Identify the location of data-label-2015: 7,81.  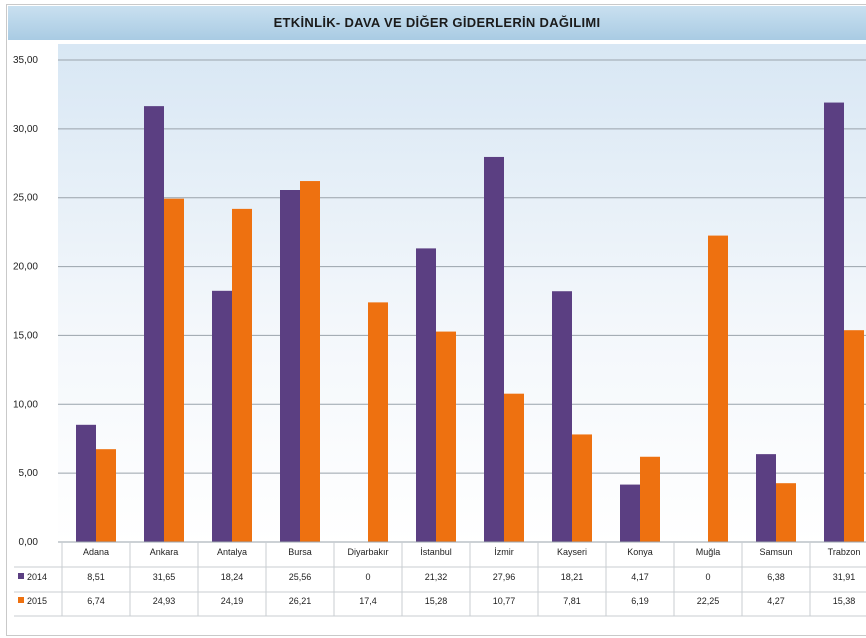
(572, 601).